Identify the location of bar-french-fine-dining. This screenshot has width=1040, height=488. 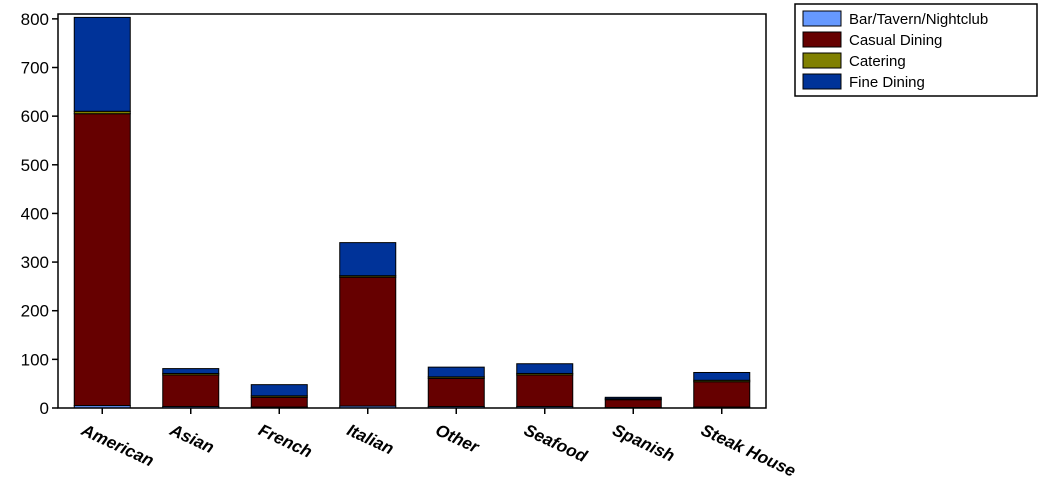
(279, 390).